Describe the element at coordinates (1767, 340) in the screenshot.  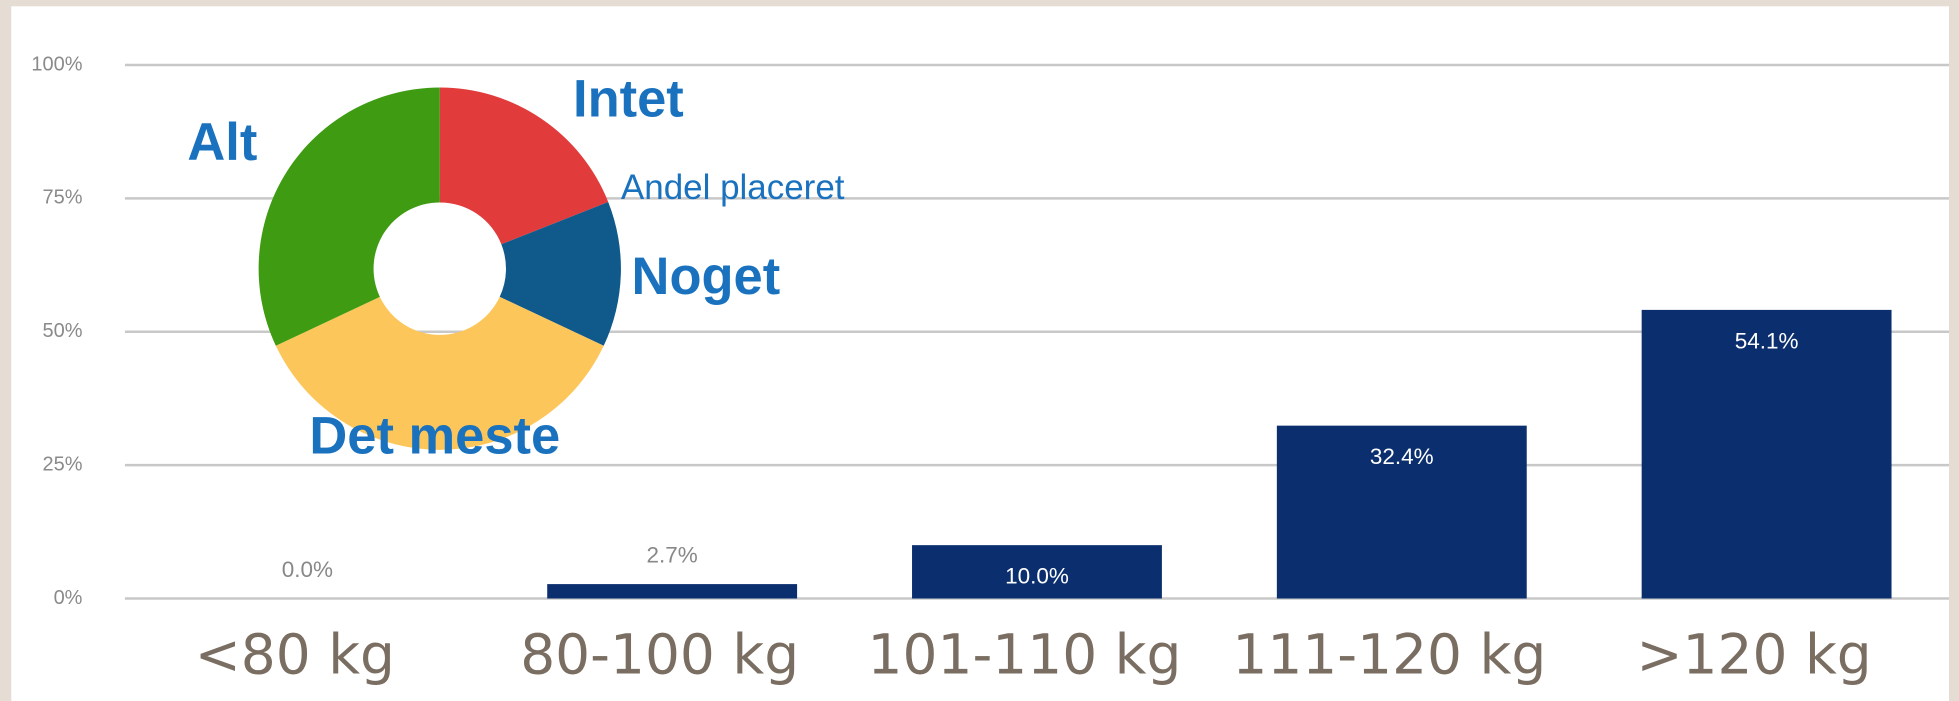
I see `value-label: 54.1%` at that location.